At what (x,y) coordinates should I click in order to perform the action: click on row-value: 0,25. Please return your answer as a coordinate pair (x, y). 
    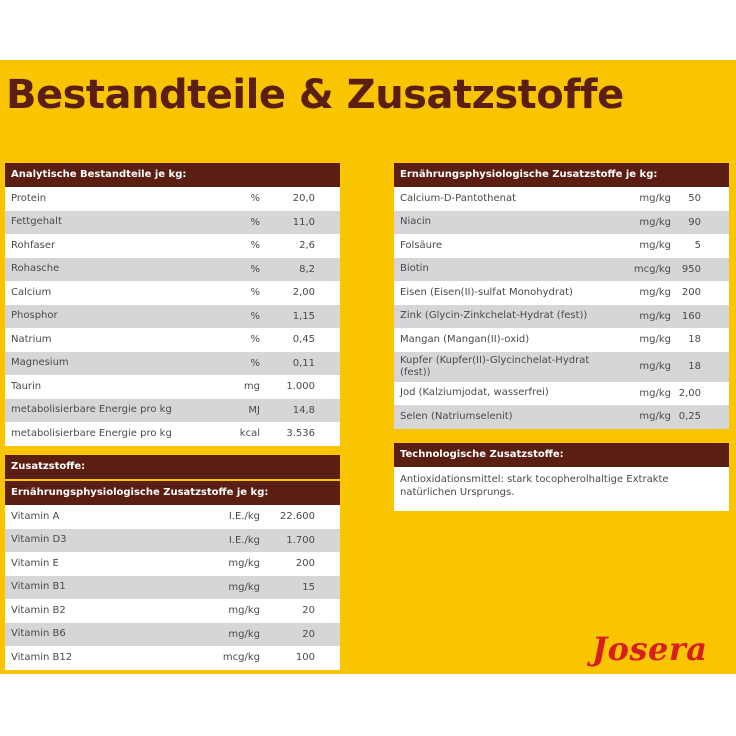
    Looking at the image, I should click on (689, 417).